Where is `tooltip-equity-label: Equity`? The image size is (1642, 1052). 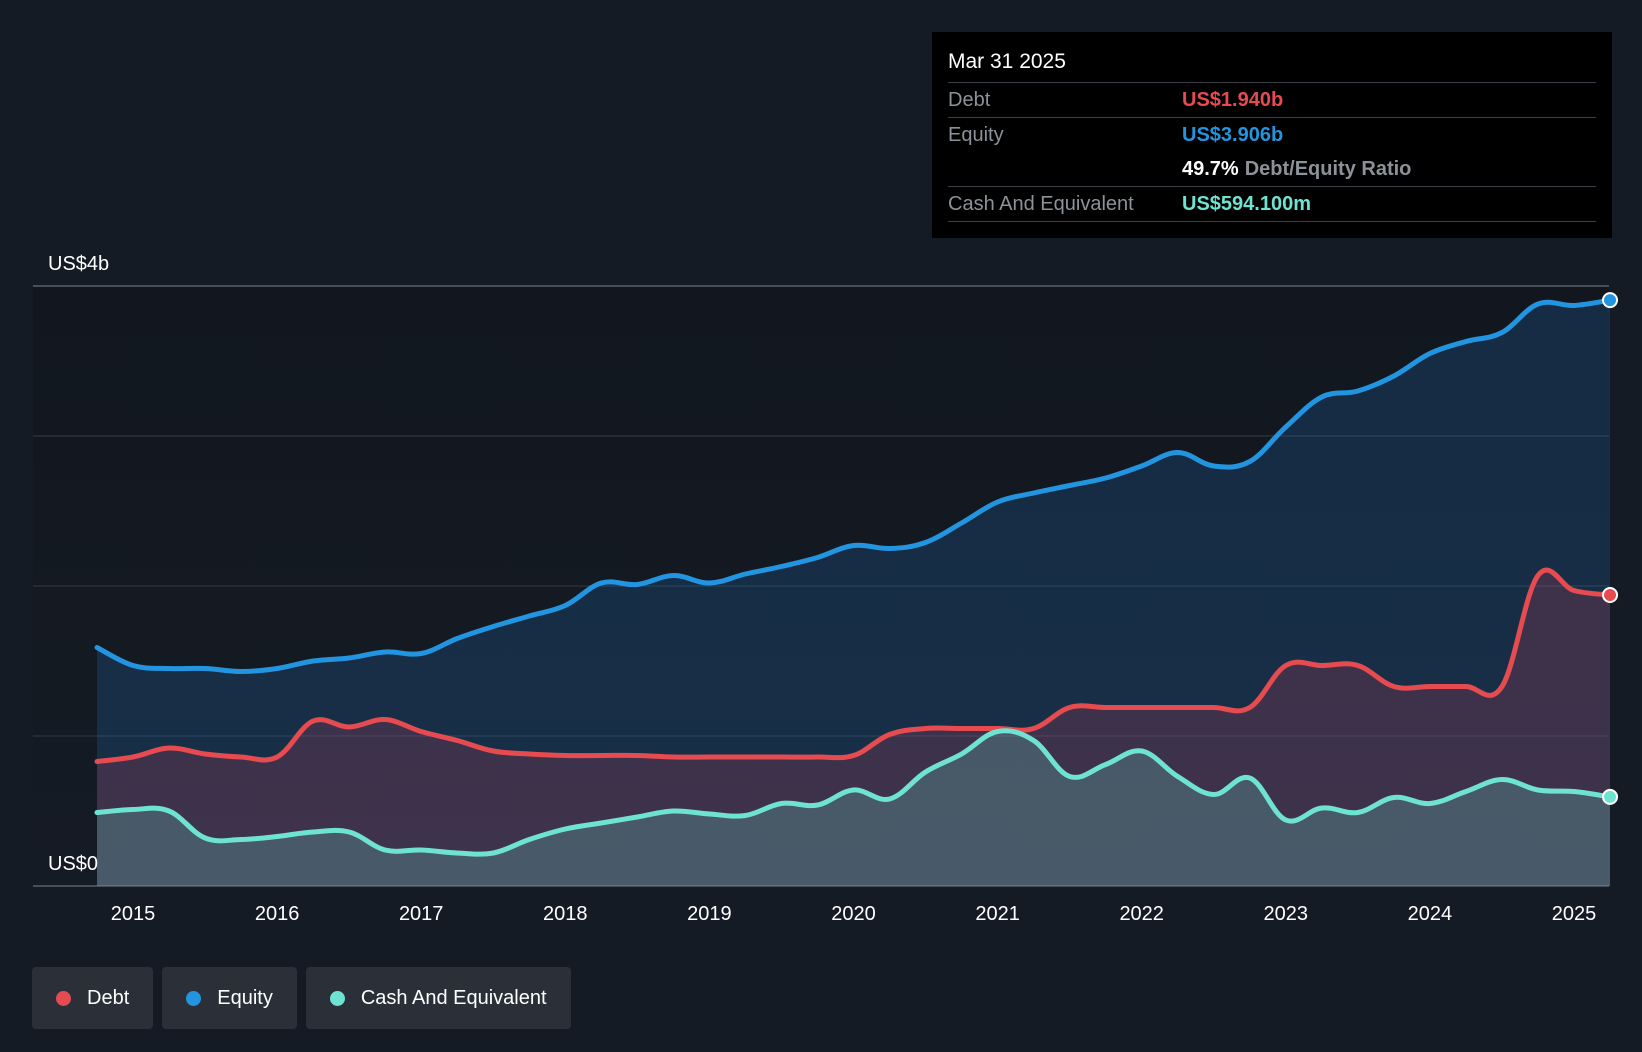
tooltip-equity-label: Equity is located at coordinates (976, 134).